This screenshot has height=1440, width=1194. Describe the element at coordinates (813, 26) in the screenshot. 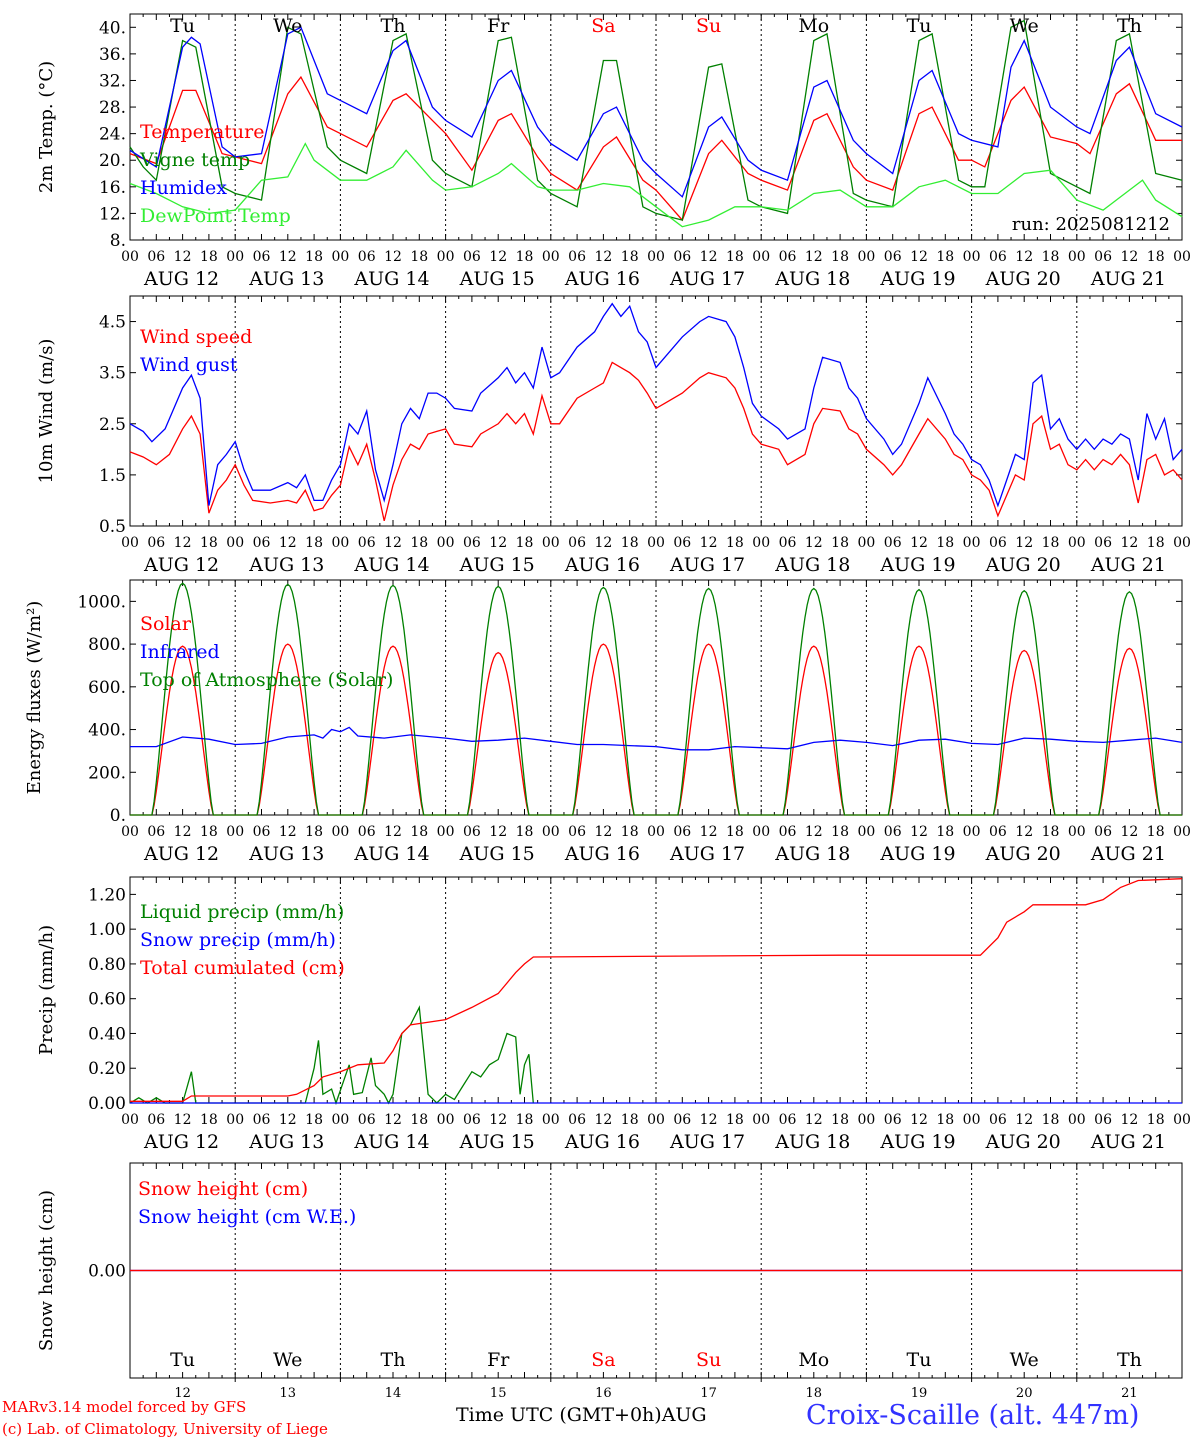

I see `day-abbr-top: Mo` at that location.